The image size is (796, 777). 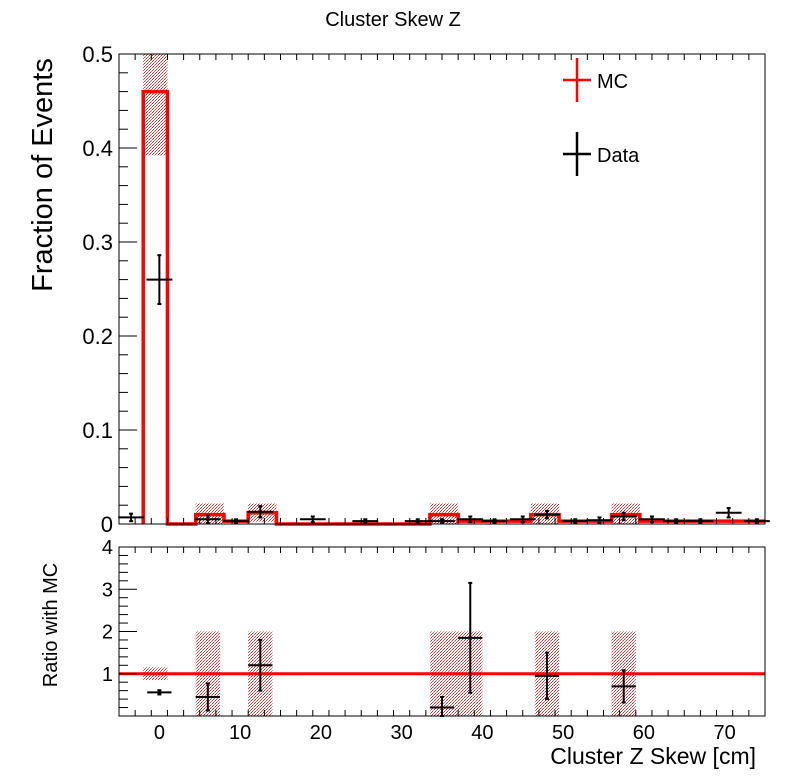 I want to click on legend-item-data: Data, so click(x=601, y=154).